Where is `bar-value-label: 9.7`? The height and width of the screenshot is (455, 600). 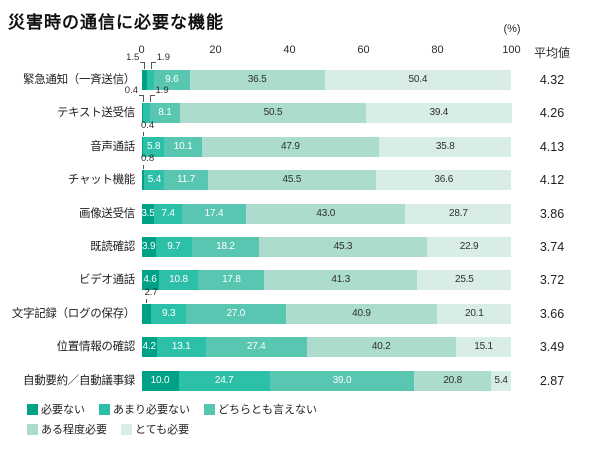
bar-value-label: 9.7 is located at coordinates (174, 246).